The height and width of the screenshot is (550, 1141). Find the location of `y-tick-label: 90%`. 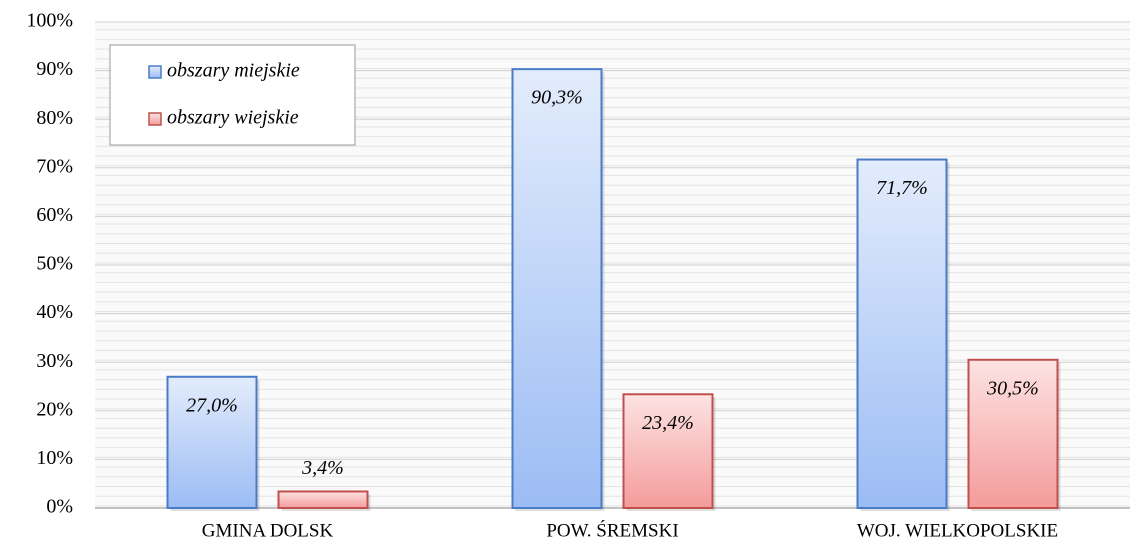

y-tick-label: 90% is located at coordinates (54, 69).